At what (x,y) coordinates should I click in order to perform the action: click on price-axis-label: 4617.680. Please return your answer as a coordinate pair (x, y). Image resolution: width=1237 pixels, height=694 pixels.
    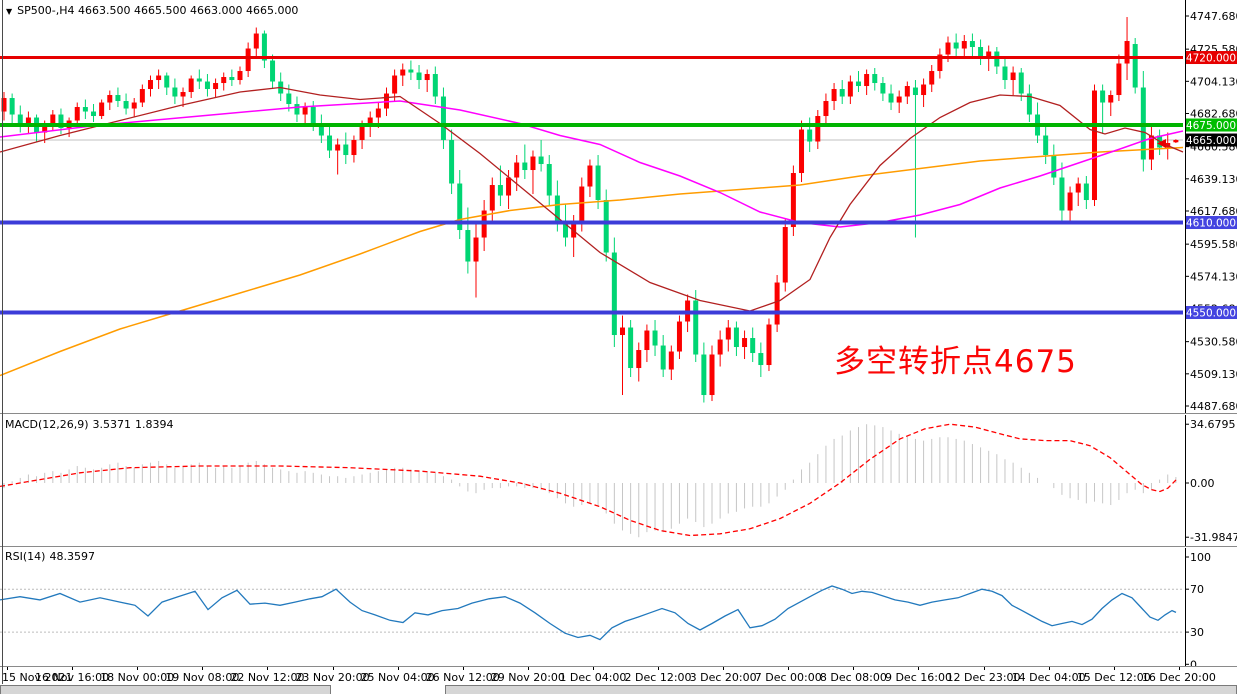
    Looking at the image, I should click on (1213, 211).